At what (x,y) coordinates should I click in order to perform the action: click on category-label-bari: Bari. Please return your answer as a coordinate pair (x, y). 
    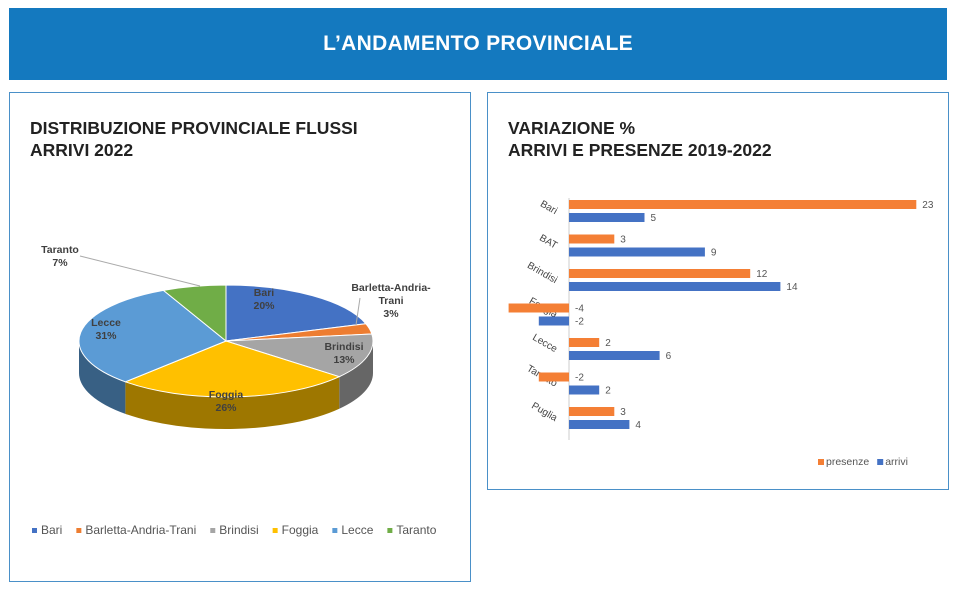
    Looking at the image, I should click on (548, 208).